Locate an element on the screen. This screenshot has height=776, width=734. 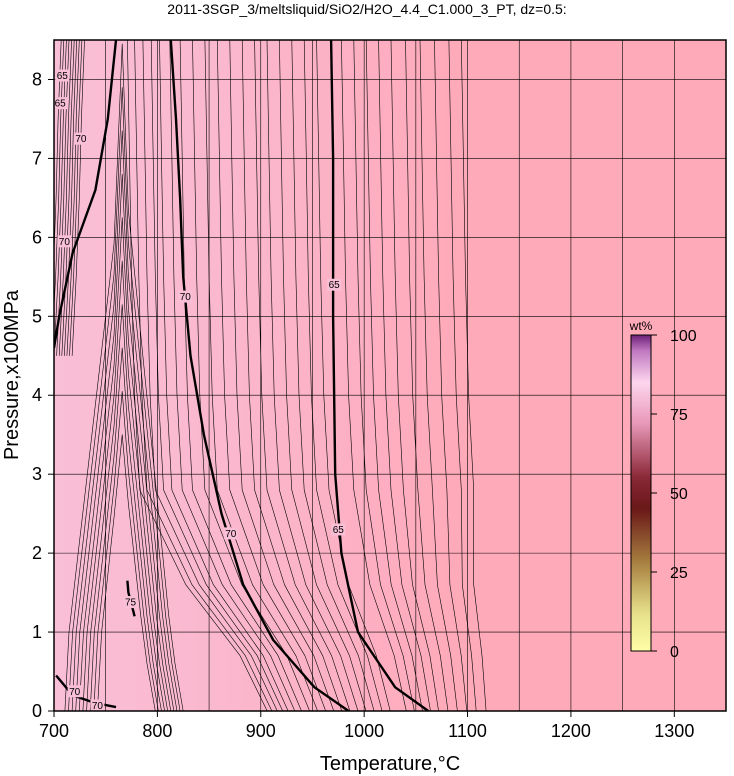
x-tick-label: 900 is located at coordinates (261, 731).